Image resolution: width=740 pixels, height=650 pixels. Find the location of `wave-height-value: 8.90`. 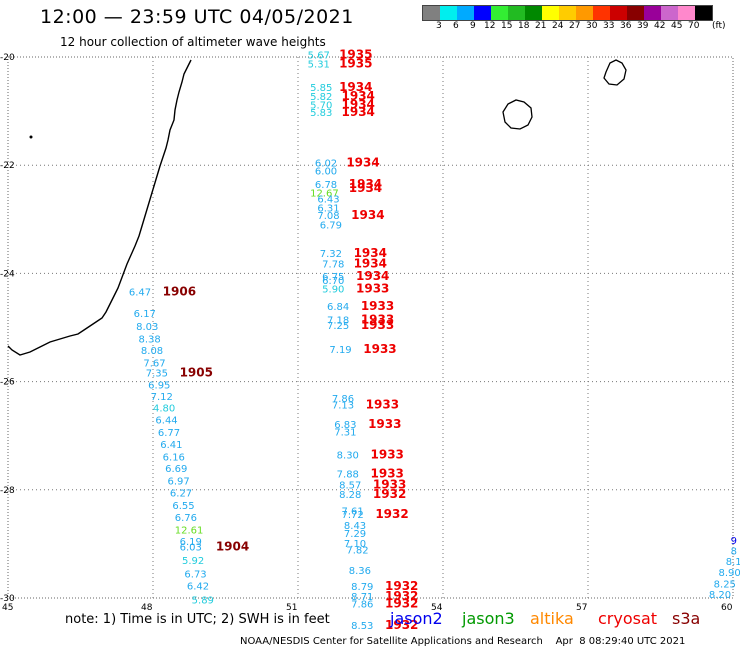

wave-height-value: 8.90 is located at coordinates (729, 573).